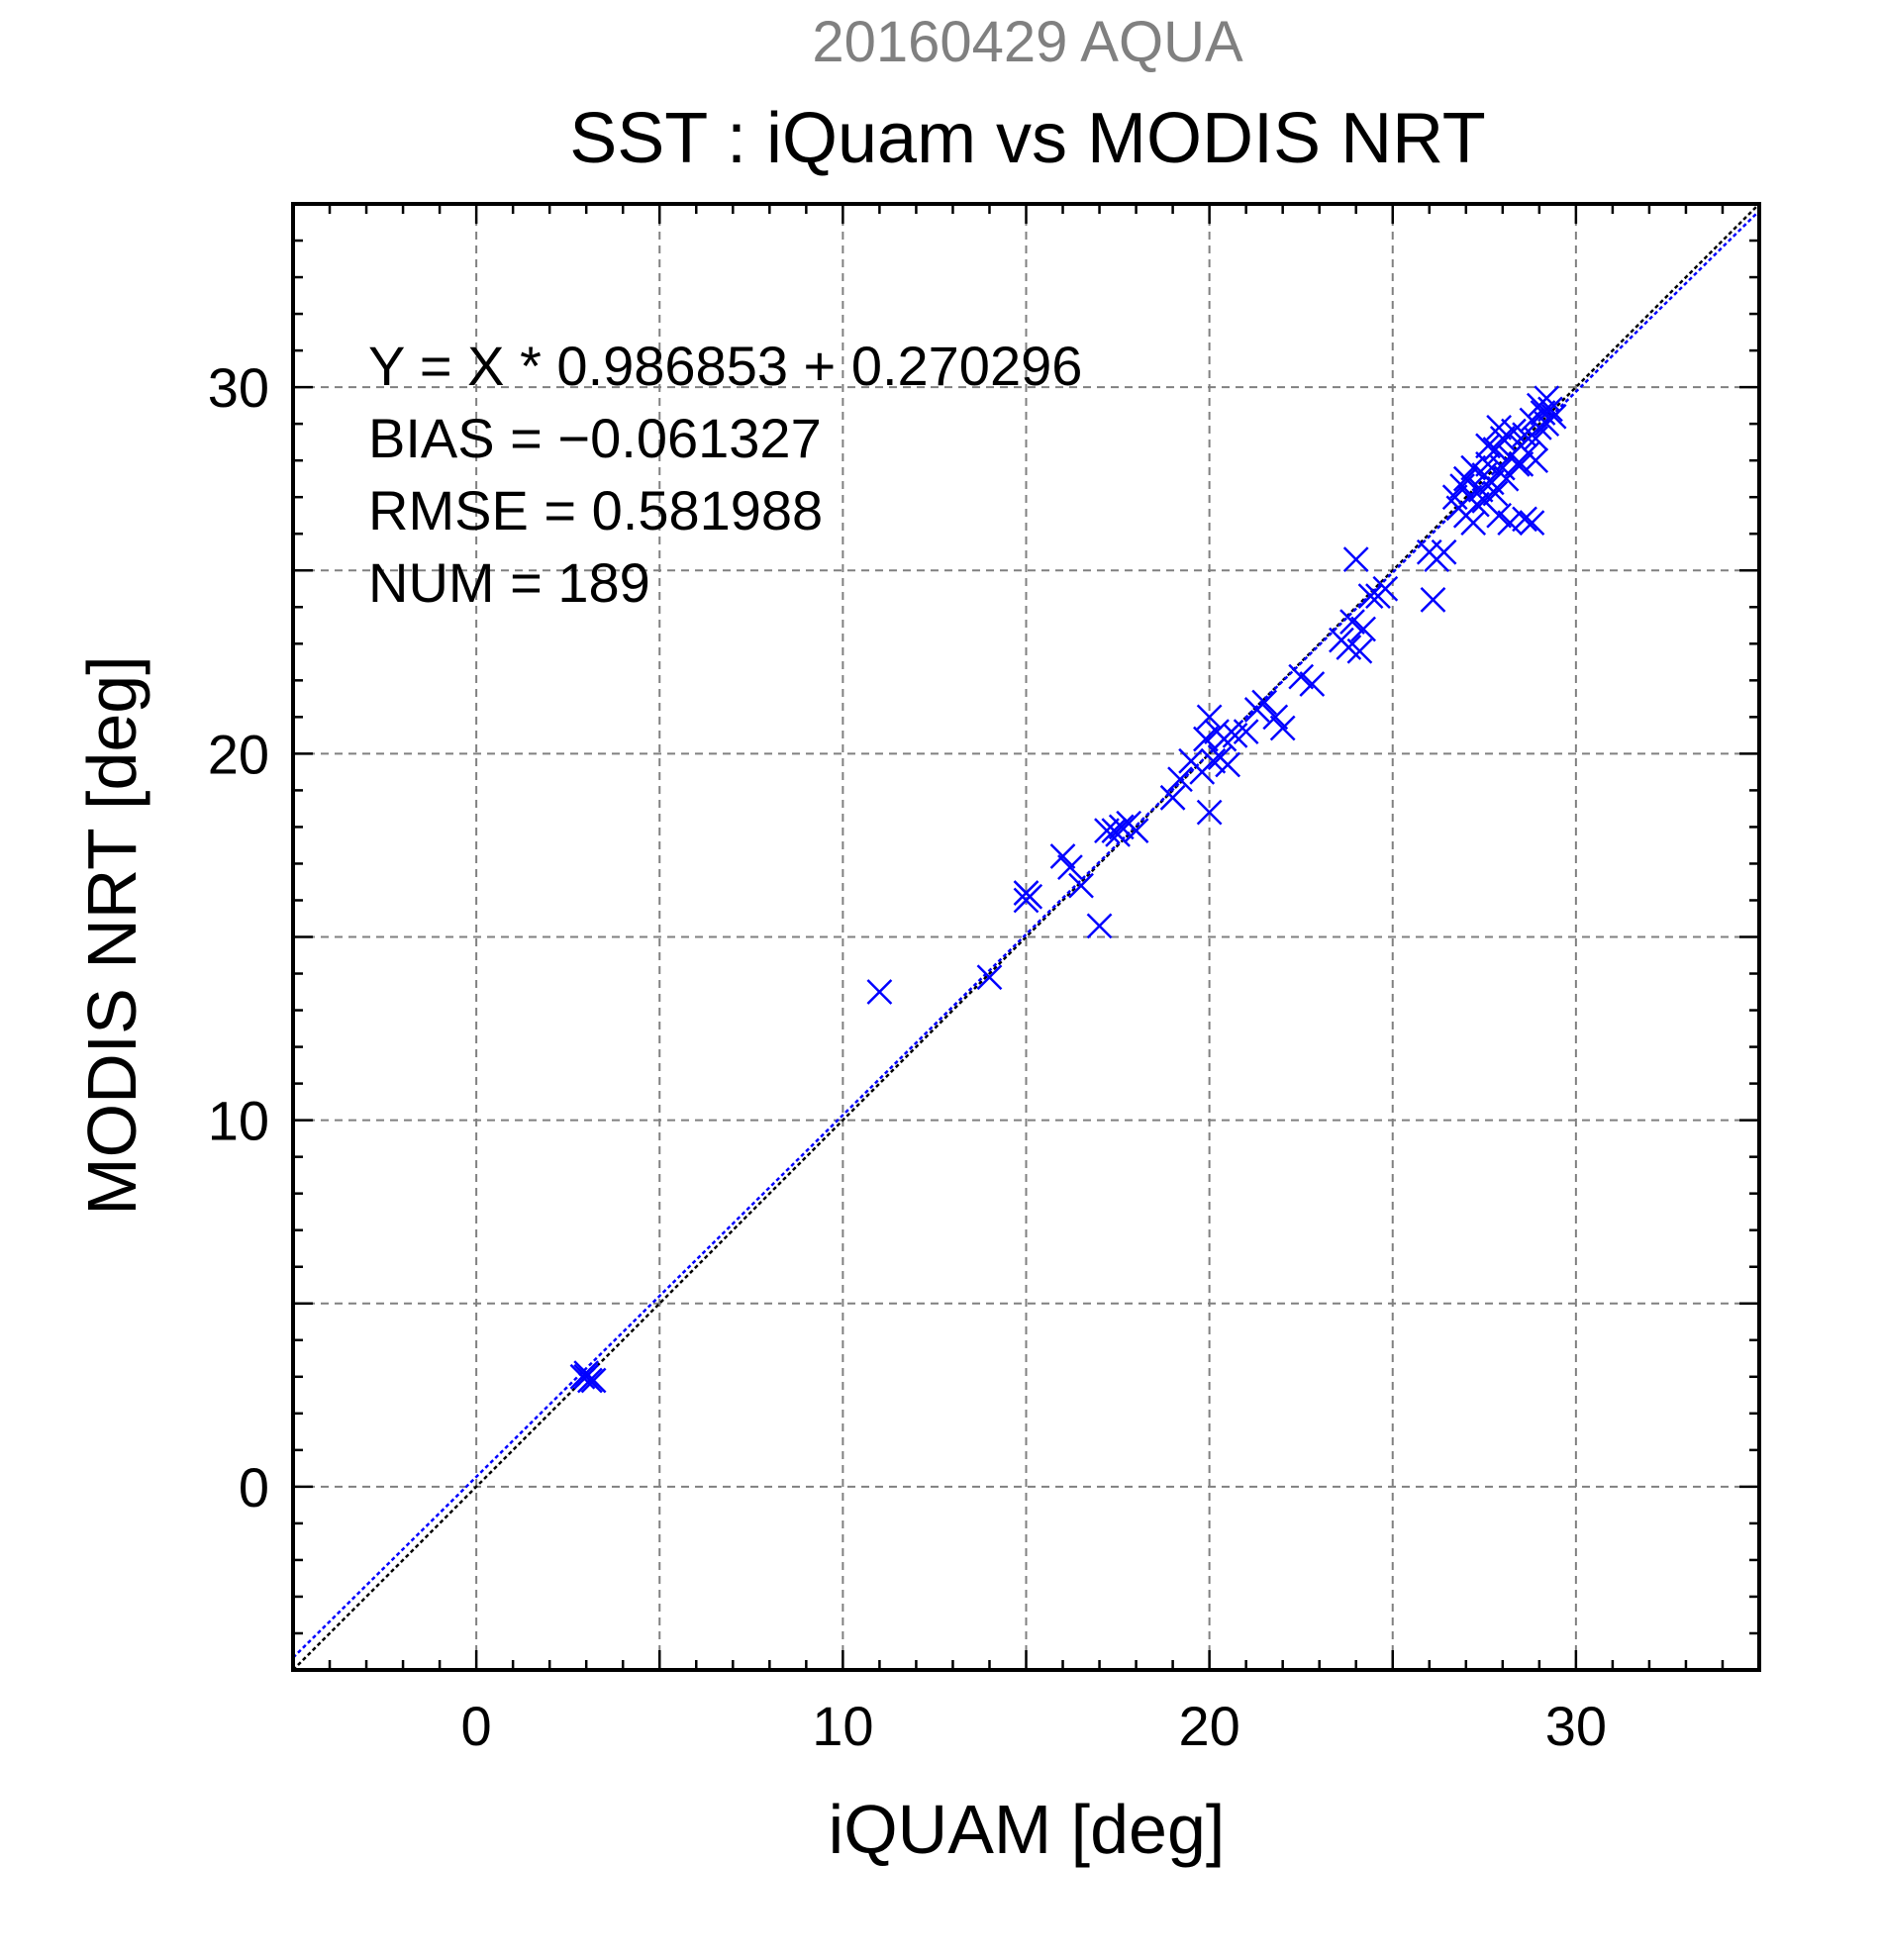 Image resolution: width=1881 pixels, height=1960 pixels. I want to click on y-axis-label: MODIS NRT [deg], so click(111, 935).